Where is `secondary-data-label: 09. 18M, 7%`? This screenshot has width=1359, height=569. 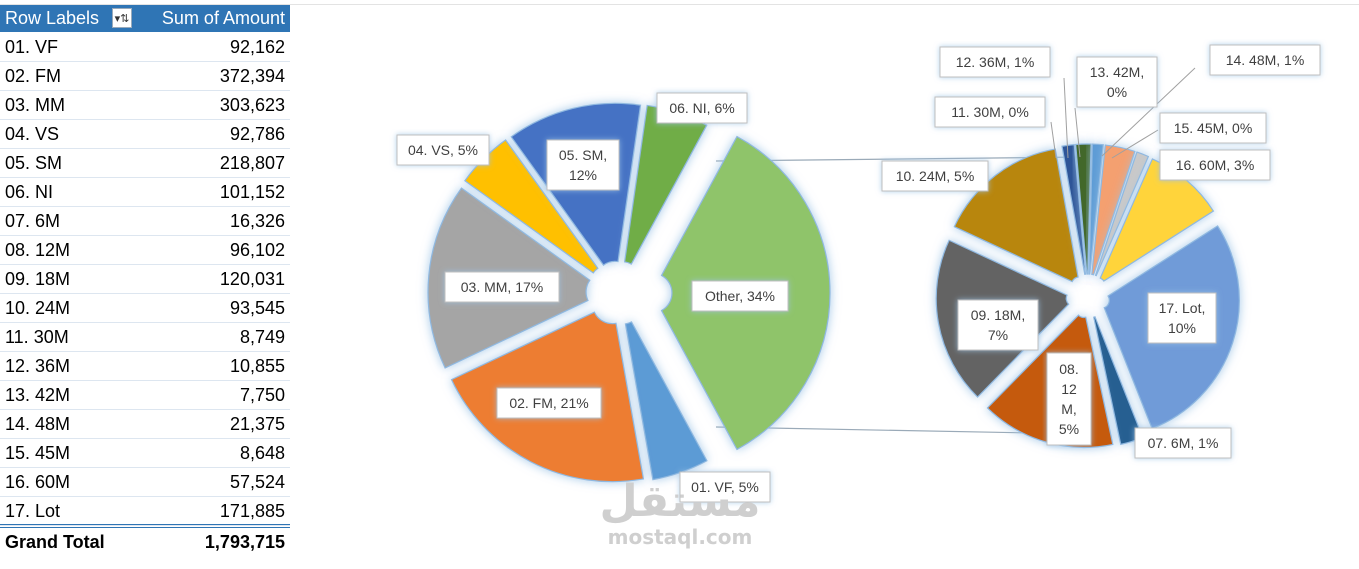 secondary-data-label: 09. 18M, 7% is located at coordinates (998, 325).